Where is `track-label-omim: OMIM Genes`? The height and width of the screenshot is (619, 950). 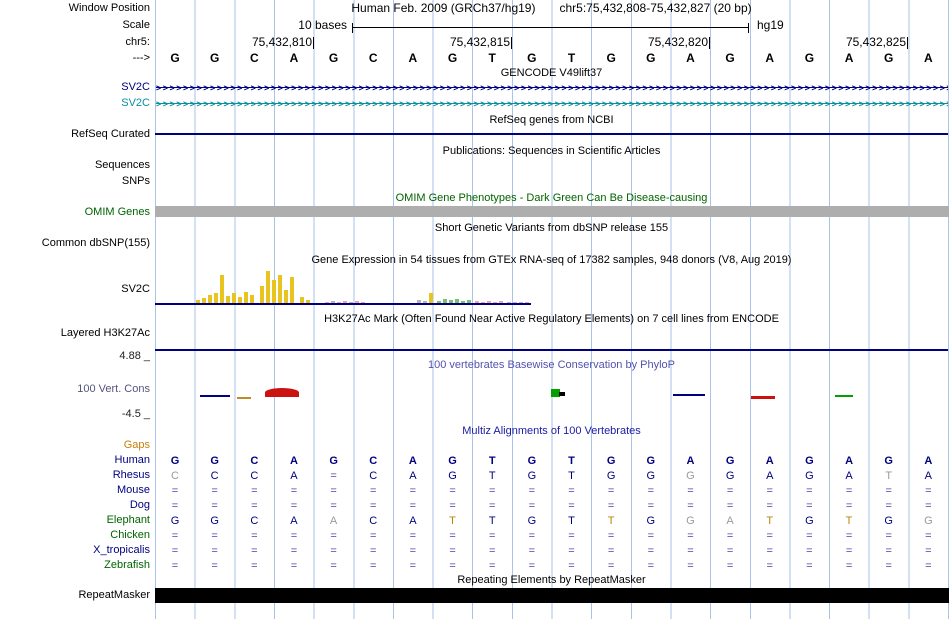
track-label-omim: OMIM Genes is located at coordinates (117, 212).